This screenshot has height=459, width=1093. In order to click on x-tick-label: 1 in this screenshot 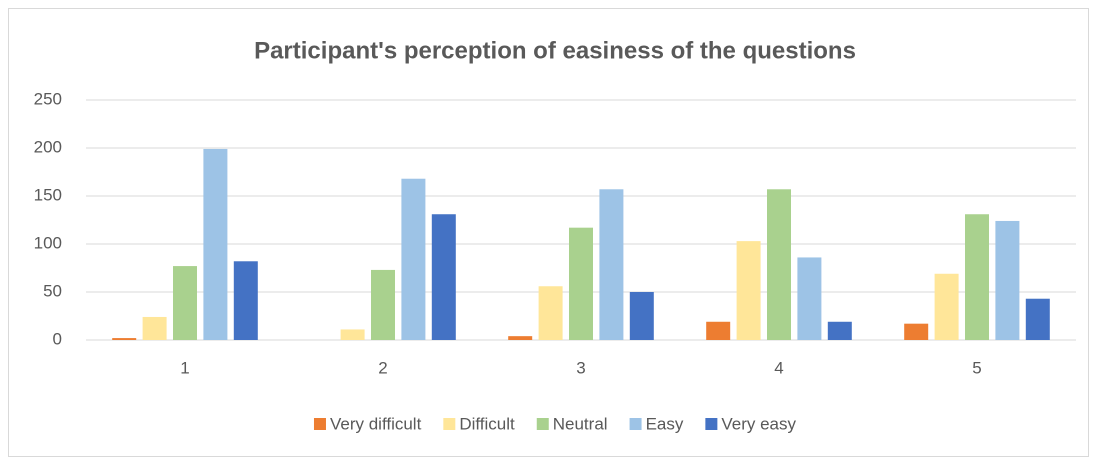, I will do `click(184, 367)`.